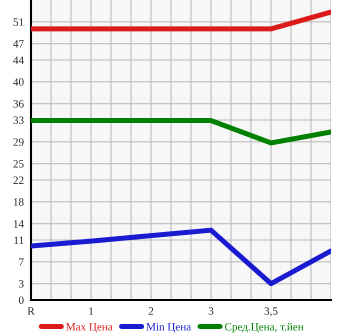  Describe the element at coordinates (19, 202) in the screenshot. I see `y-tick-label: 18` at that location.